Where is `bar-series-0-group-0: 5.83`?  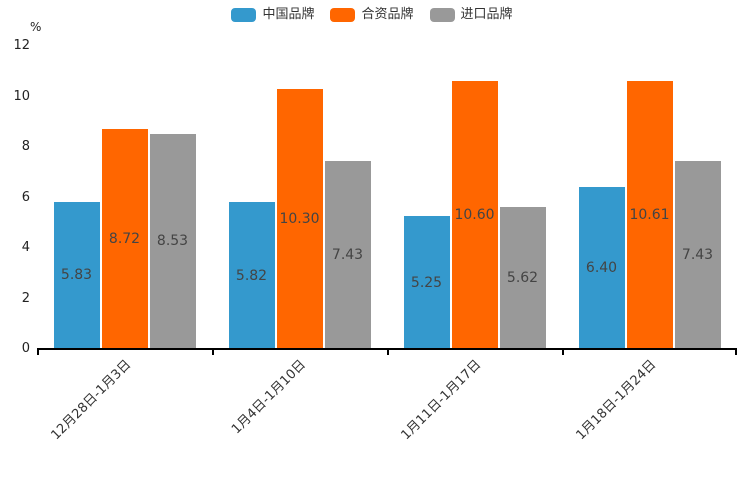 bar-series-0-group-0: 5.83 is located at coordinates (76, 275).